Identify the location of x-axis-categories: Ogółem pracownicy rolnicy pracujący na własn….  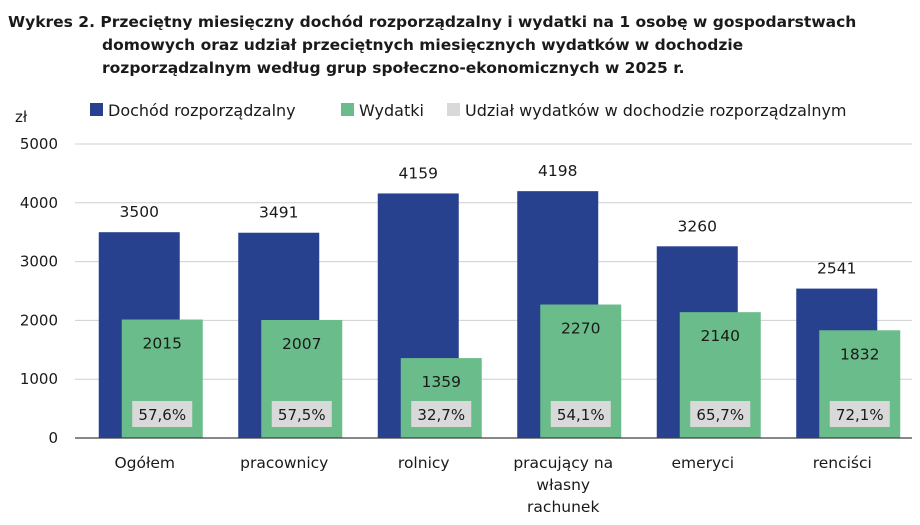
(492, 485).